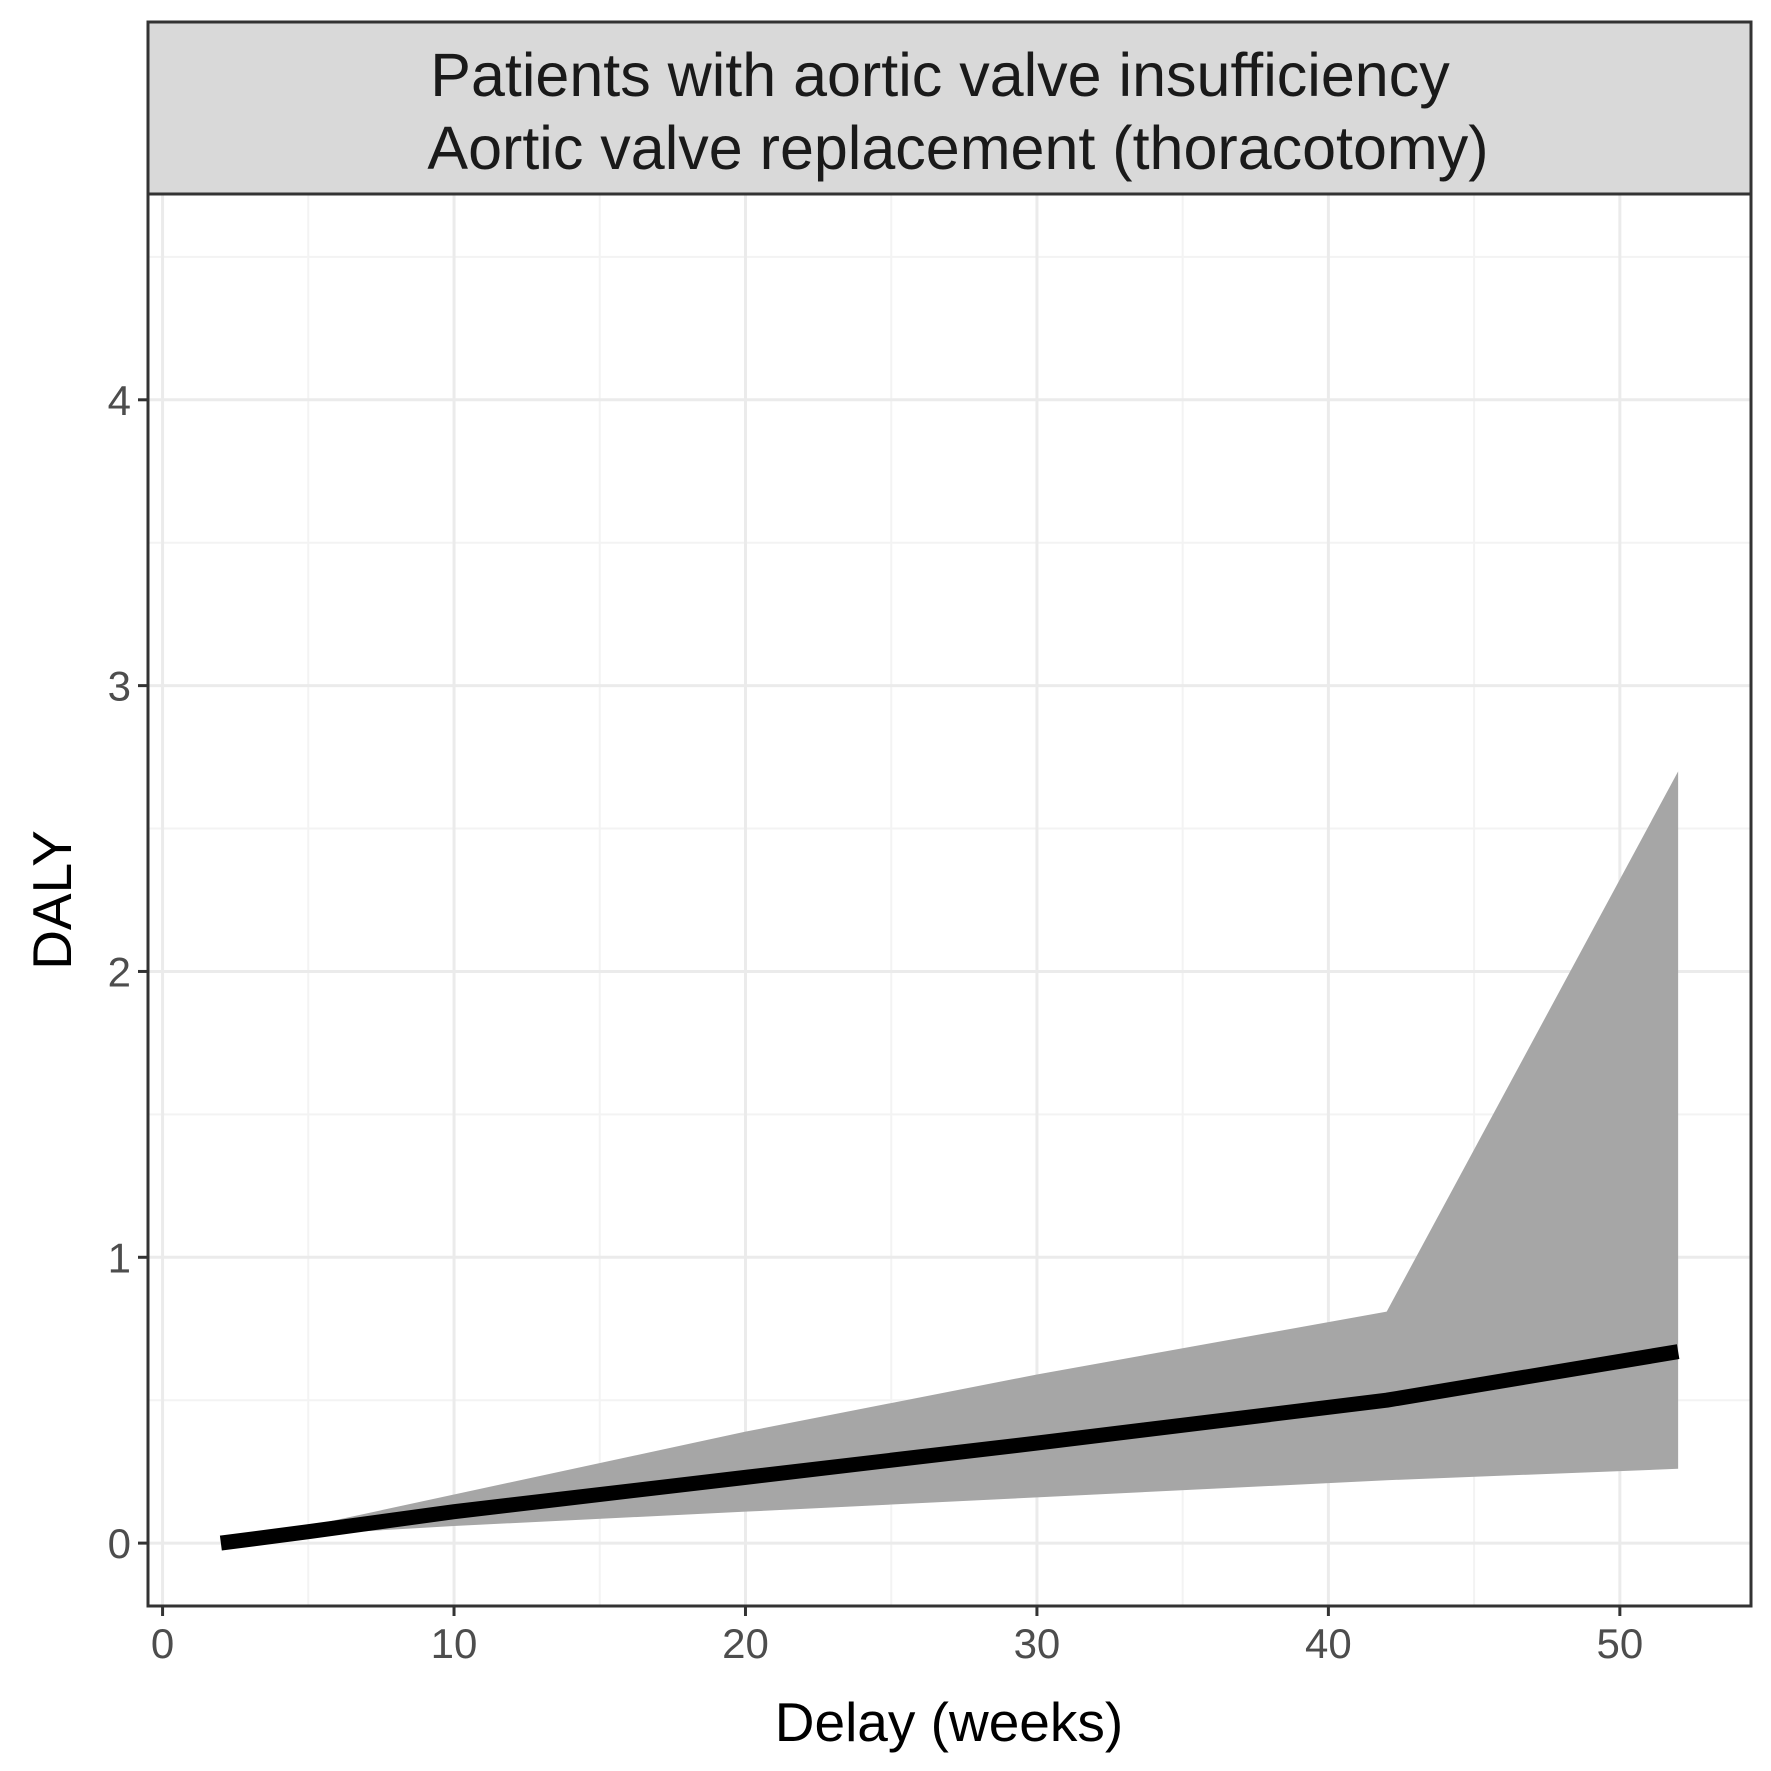  I want to click on facet-title-line-2: Aortic valve replacement (thoracotomy), so click(957, 148).